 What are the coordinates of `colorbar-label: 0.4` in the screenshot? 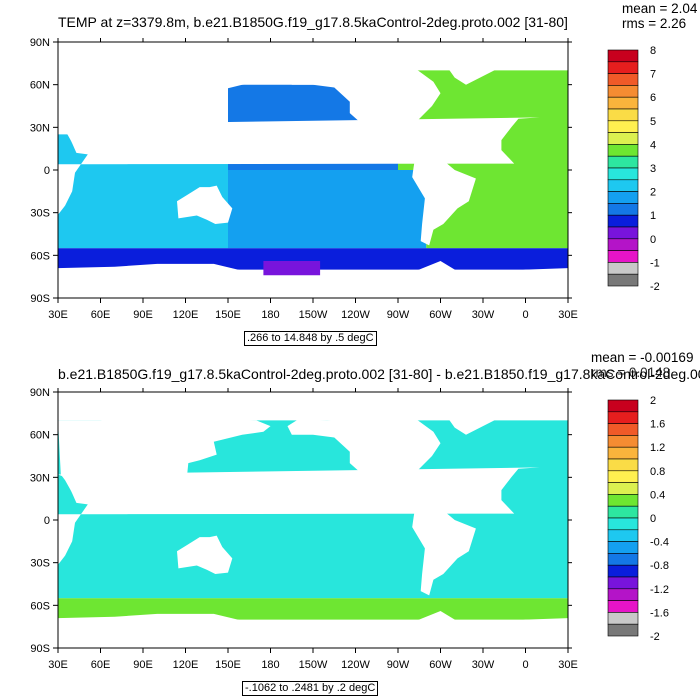 It's located at (657, 495).